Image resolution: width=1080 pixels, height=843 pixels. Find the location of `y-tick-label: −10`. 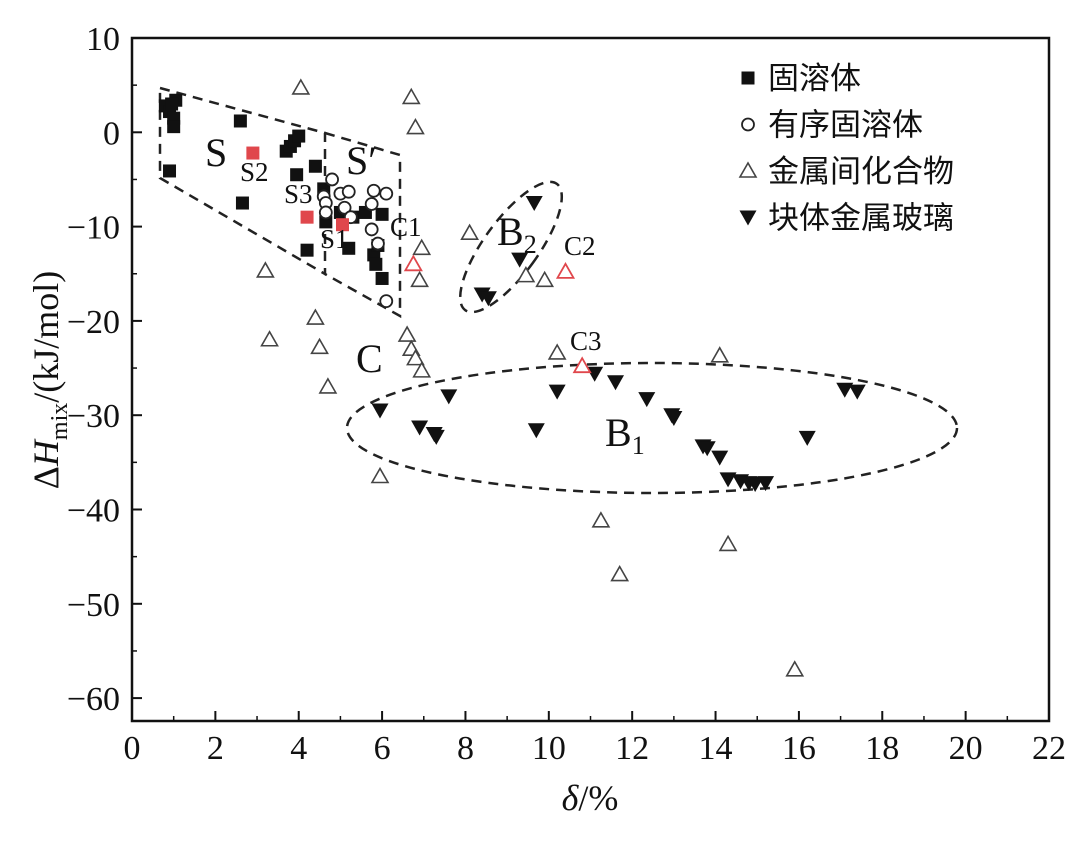

y-tick-label: −10 is located at coordinates (93, 228).